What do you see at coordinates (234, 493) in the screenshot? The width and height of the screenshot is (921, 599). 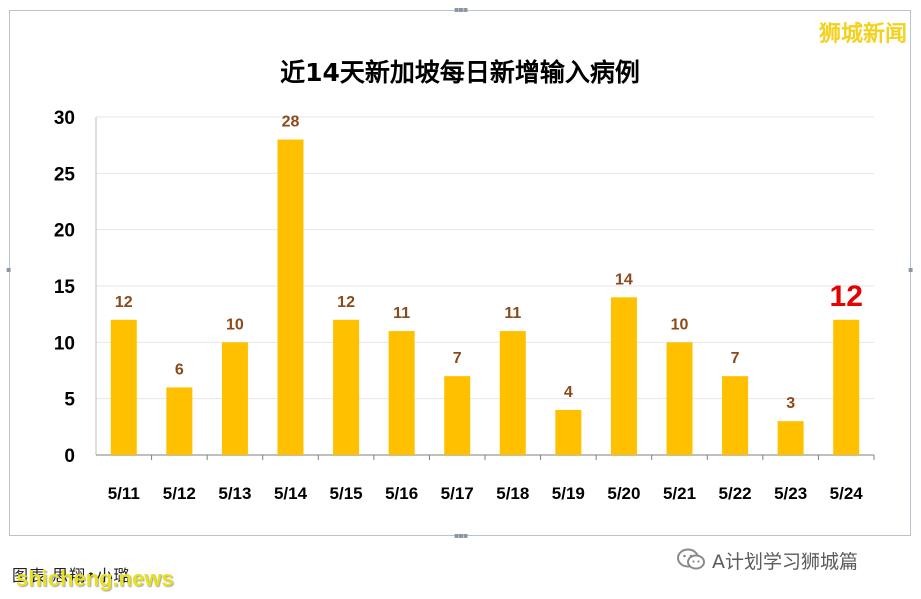 I see `x-tick-label: 5/13` at bounding box center [234, 493].